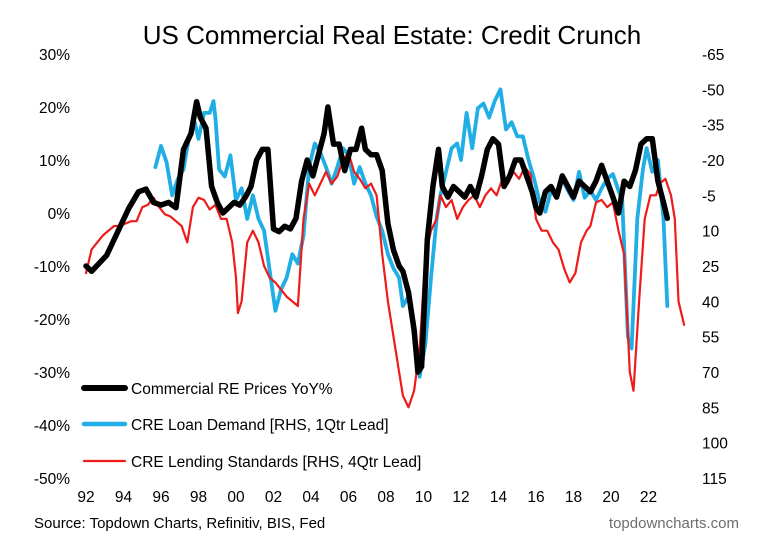  I want to click on x-tick-label: 18, so click(573, 497).